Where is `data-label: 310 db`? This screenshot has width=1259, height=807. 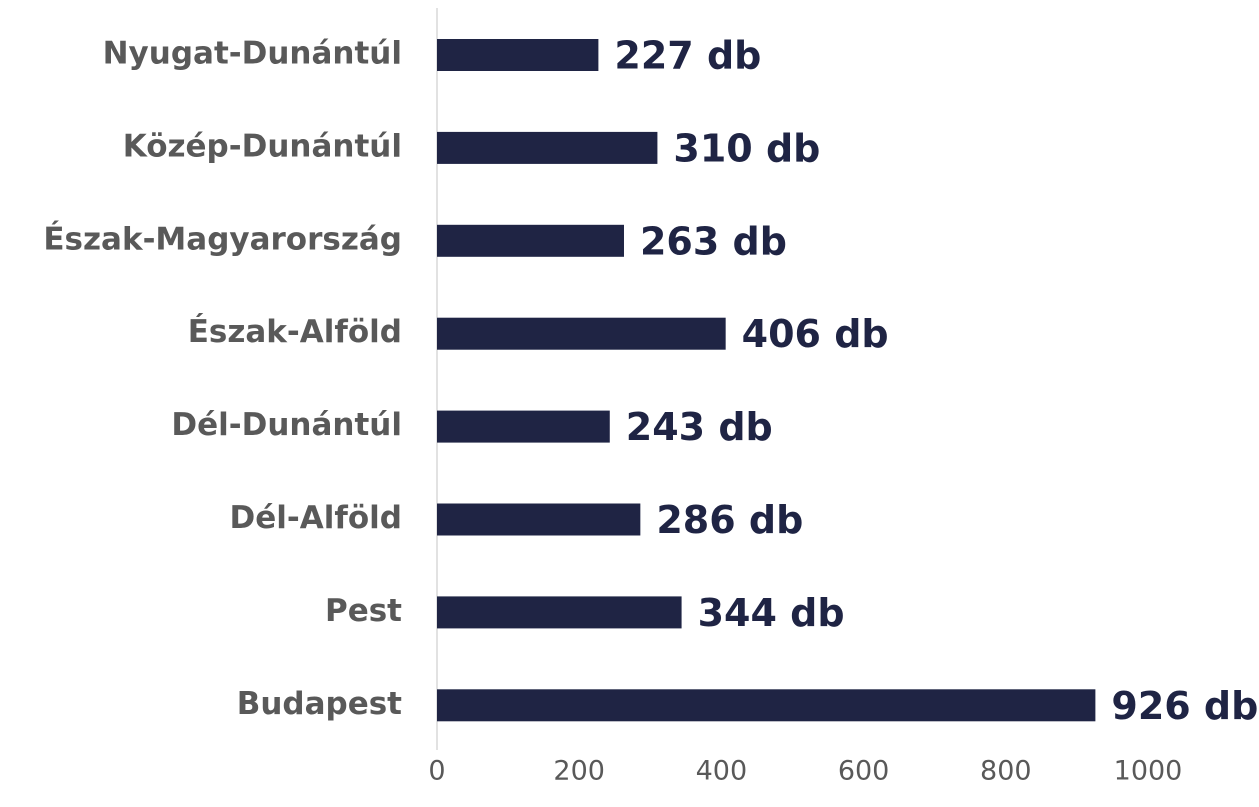
data-label: 310 db is located at coordinates (746, 148).